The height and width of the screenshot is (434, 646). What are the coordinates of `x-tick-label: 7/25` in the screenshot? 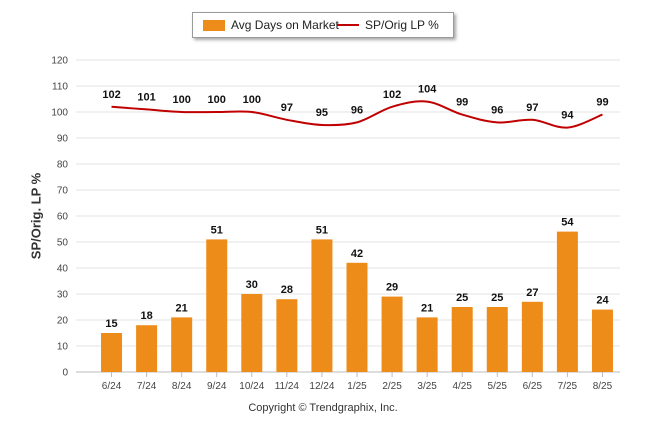 It's located at (568, 386).